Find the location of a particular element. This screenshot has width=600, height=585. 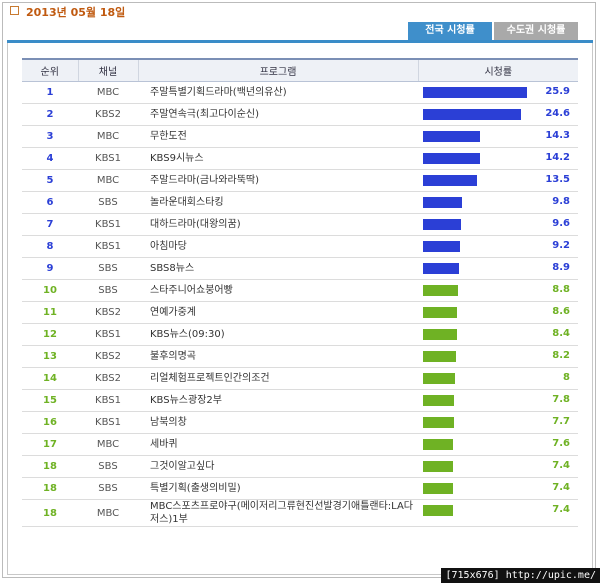

tab: 수도권 시청률 is located at coordinates (536, 31).